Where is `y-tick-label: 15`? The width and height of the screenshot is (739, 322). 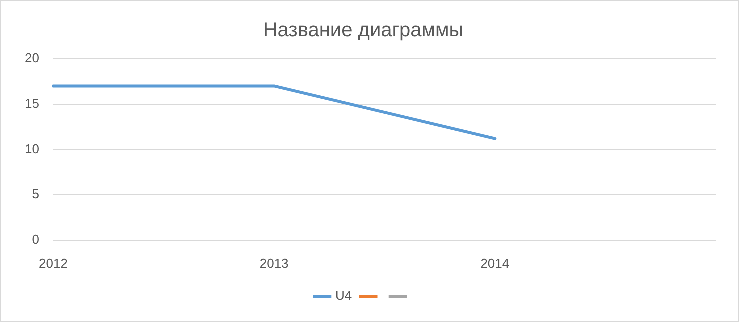 y-tick-label: 15 is located at coordinates (32, 103).